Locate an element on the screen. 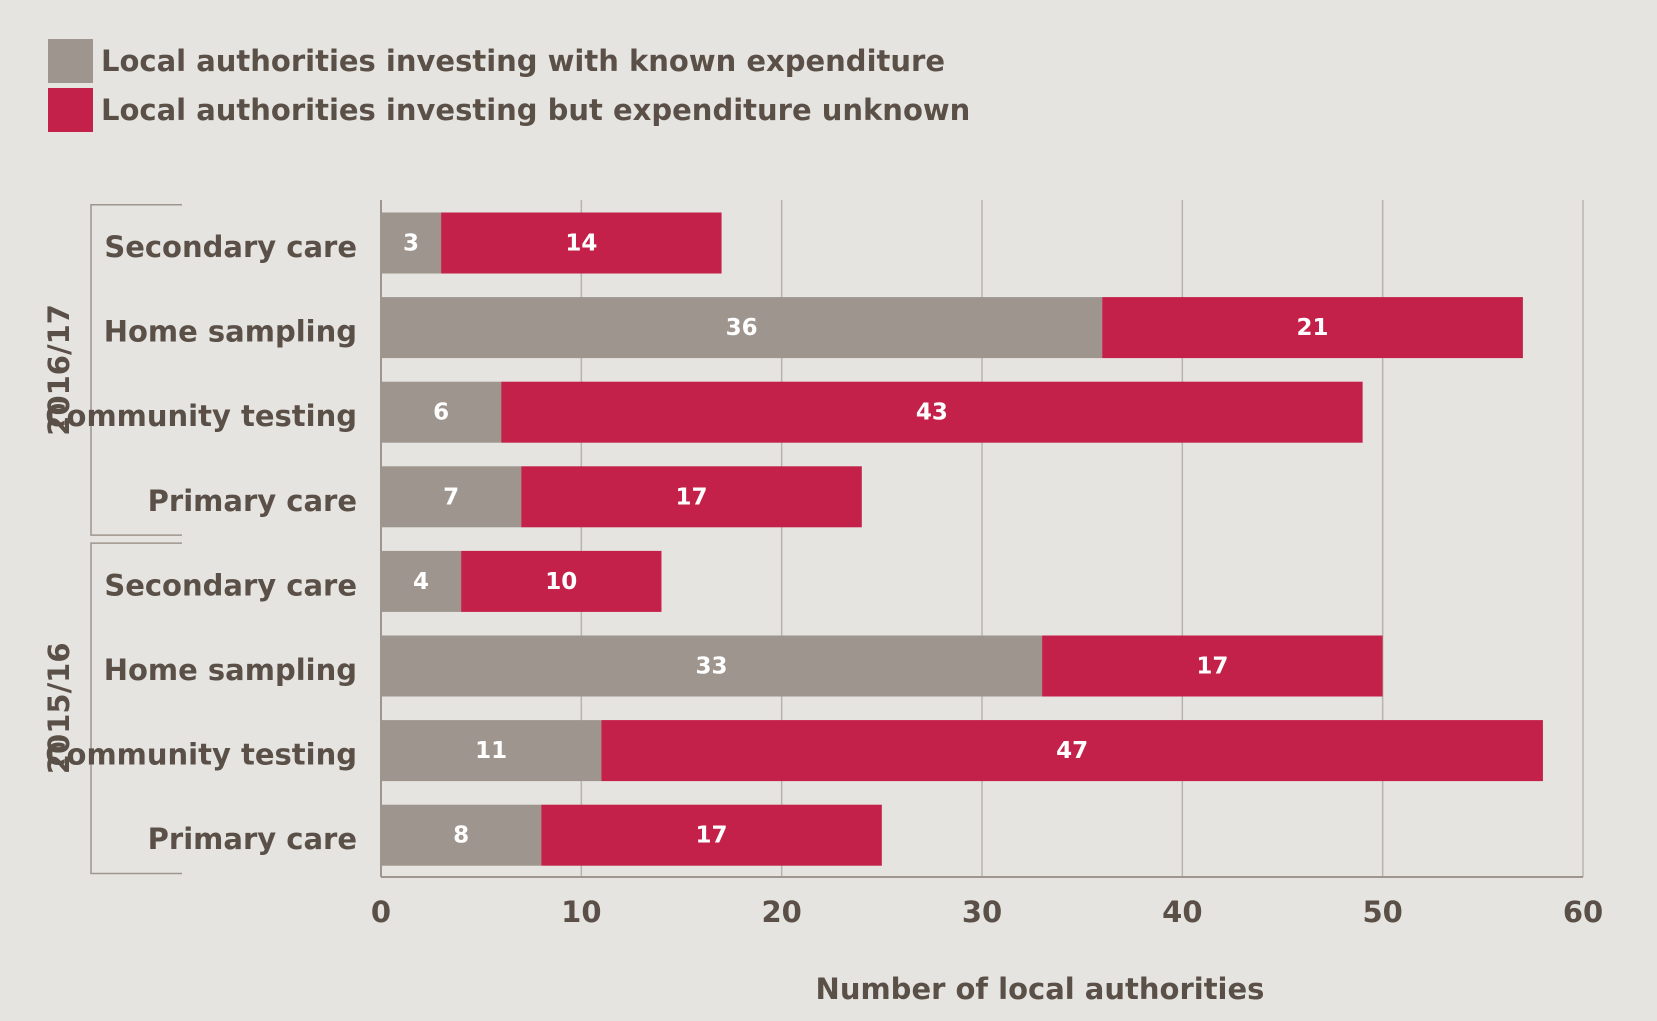 This screenshot has width=1657, height=1021. group-label: 2016/17 is located at coordinates (59, 370).